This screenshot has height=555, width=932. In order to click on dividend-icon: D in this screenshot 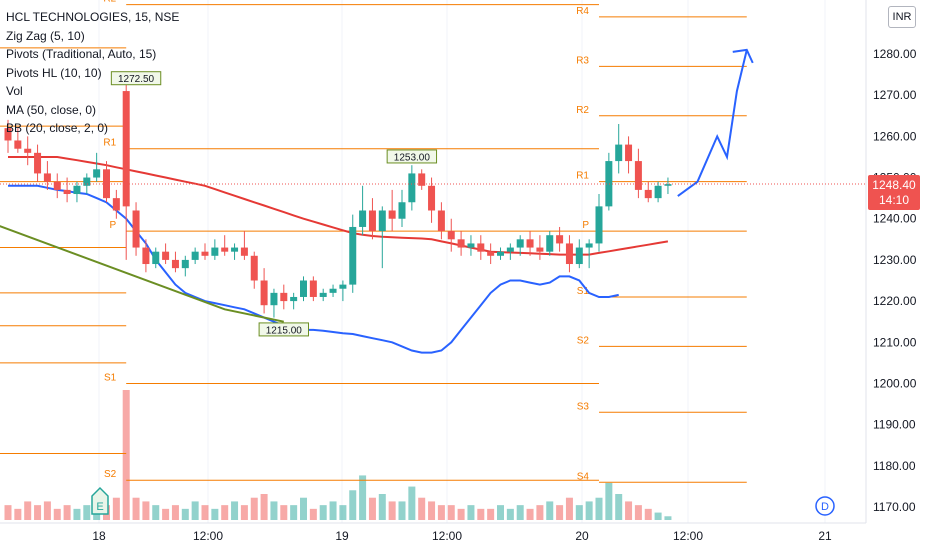, I will do `click(825, 507)`.